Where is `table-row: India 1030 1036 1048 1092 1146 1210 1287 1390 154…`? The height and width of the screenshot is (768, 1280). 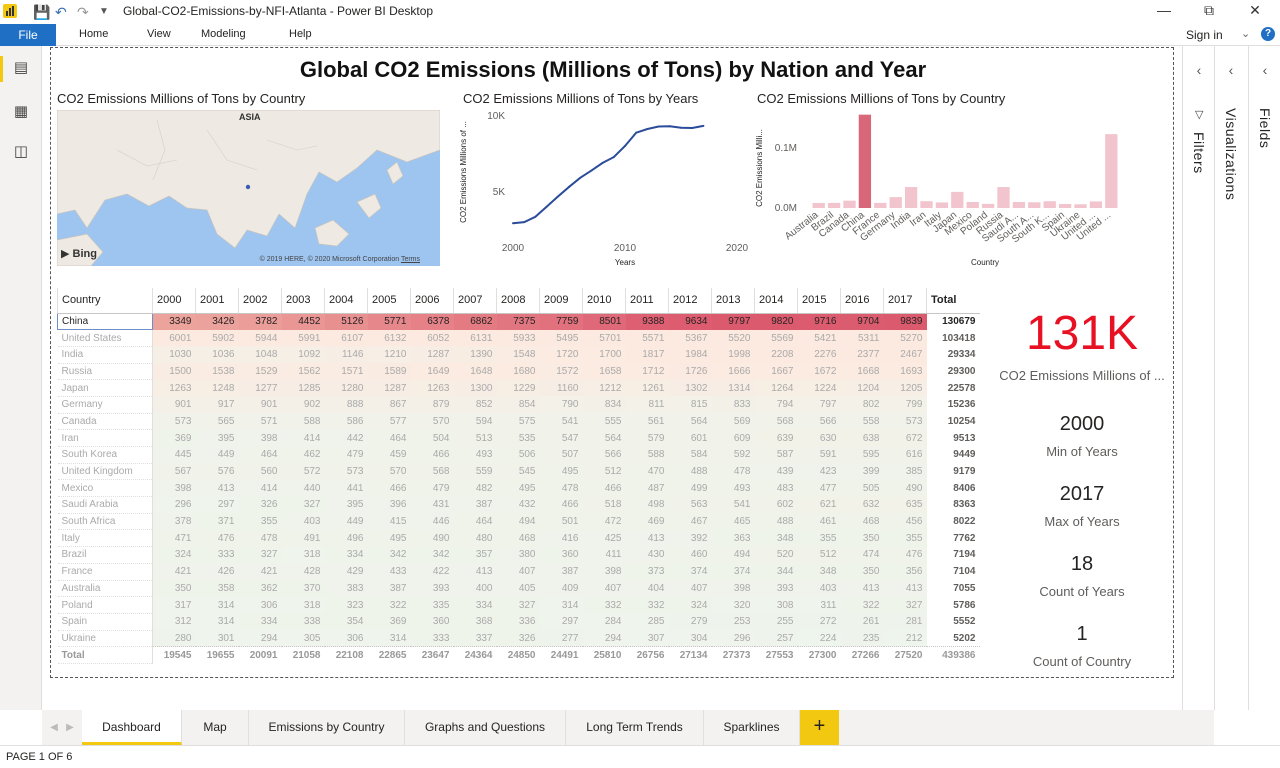 table-row: India 1030 1036 1048 1092 1146 1210 1287 1390 154… is located at coordinates (518, 355).